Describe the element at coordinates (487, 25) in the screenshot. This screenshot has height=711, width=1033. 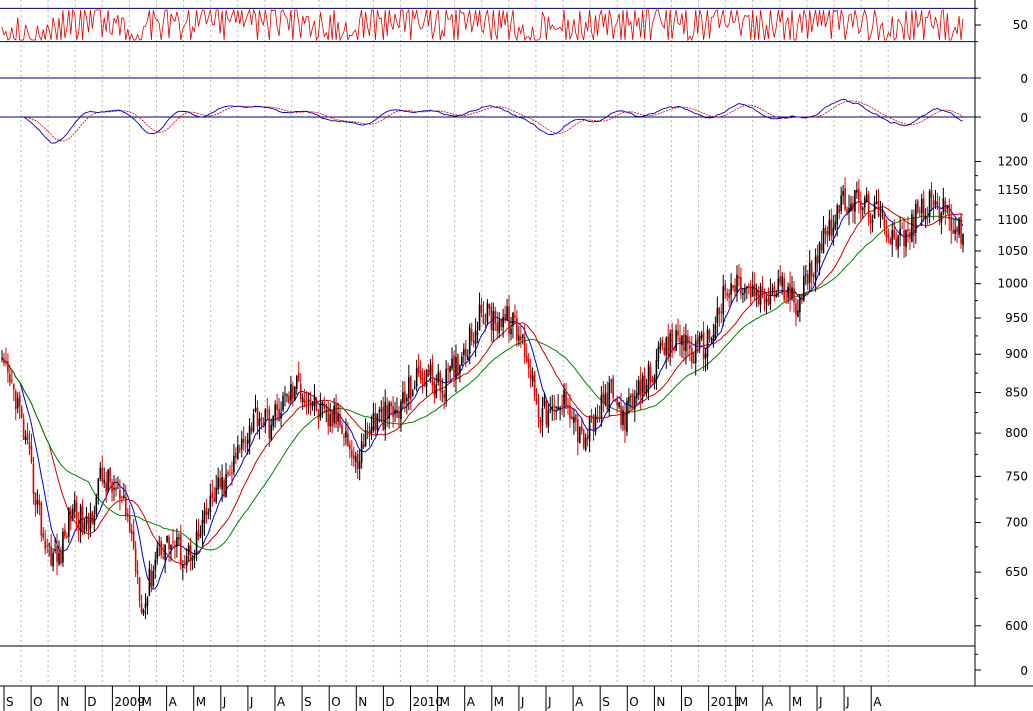
I see `rsi-panel` at that location.